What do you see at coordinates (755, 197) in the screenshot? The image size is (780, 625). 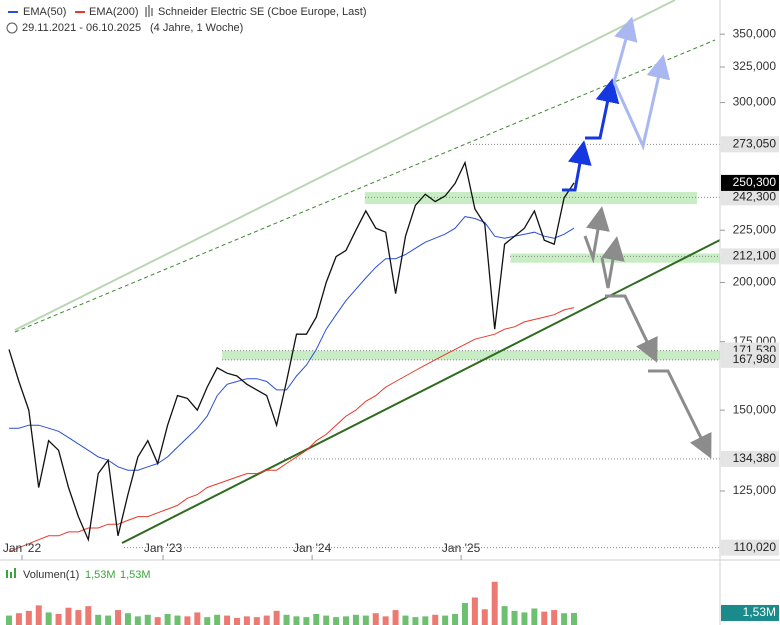 I see `level-label: 242,300` at bounding box center [755, 197].